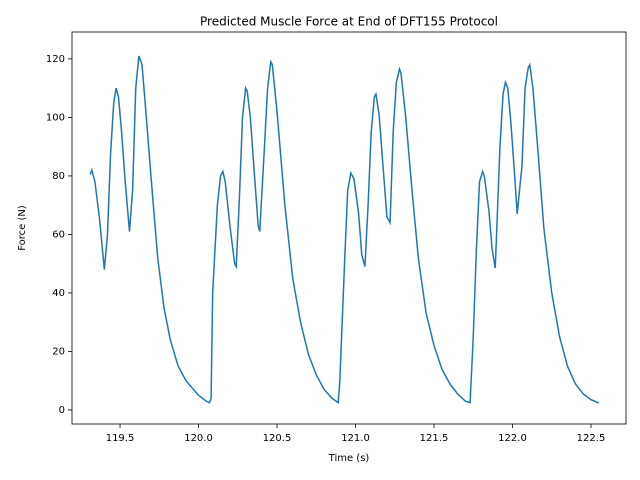 The height and width of the screenshot is (480, 640). Describe the element at coordinates (58, 176) in the screenshot. I see `y-tick-label: 80` at that location.